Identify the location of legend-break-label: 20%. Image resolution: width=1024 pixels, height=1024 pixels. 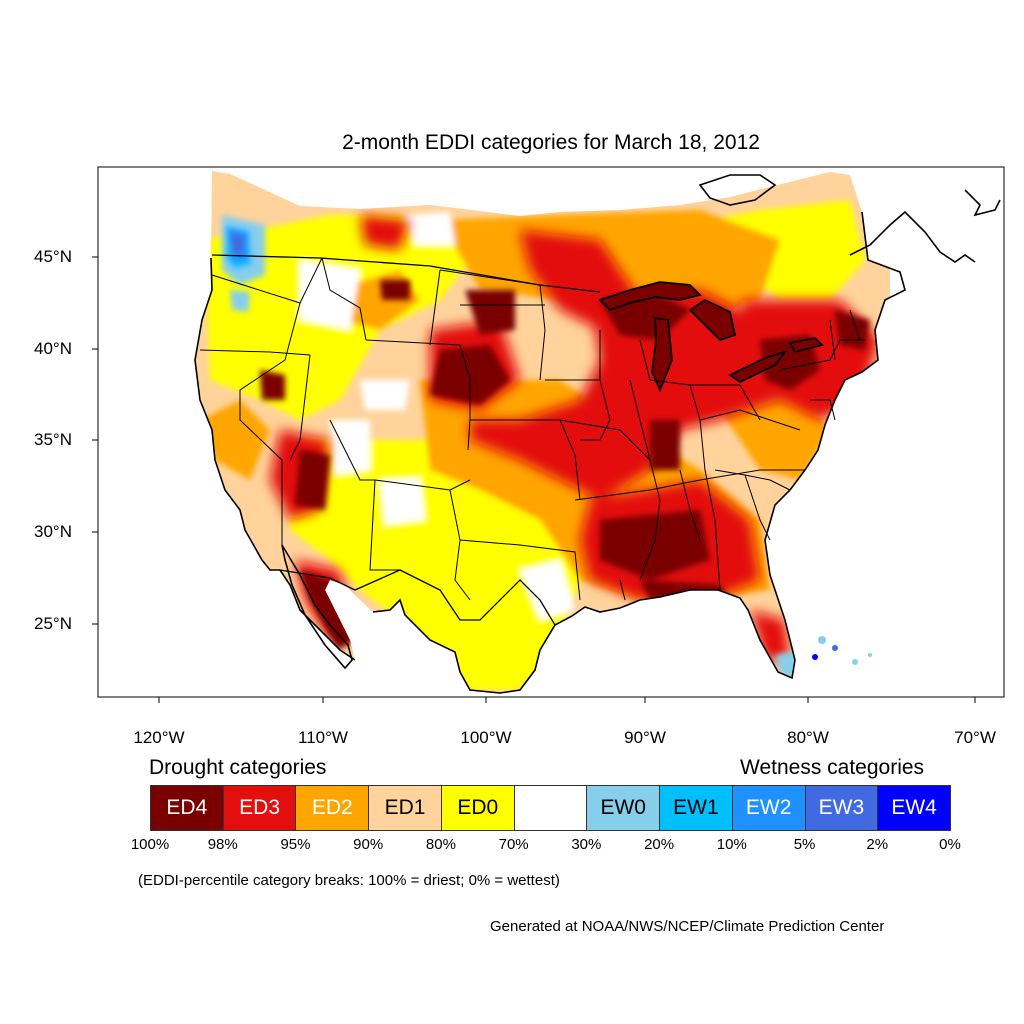
(659, 844).